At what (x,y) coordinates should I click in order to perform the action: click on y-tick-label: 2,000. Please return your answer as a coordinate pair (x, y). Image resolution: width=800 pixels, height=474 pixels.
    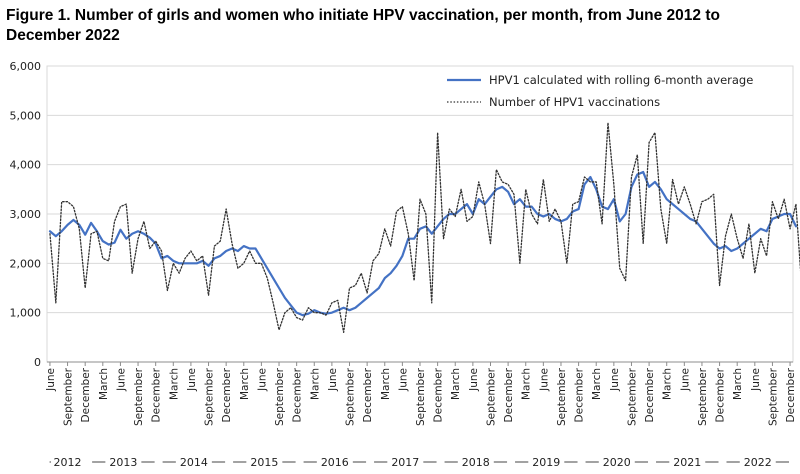
    Looking at the image, I should click on (26, 263).